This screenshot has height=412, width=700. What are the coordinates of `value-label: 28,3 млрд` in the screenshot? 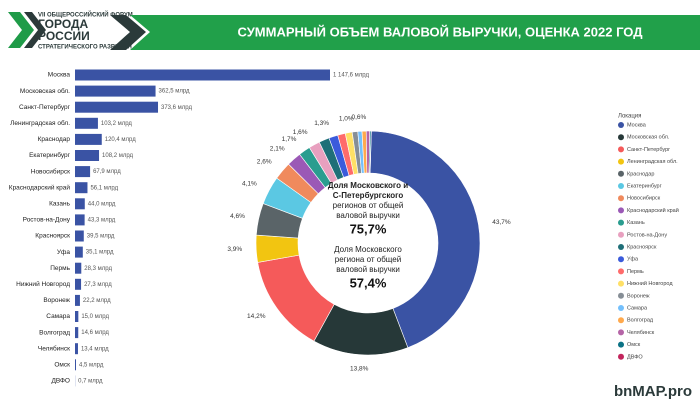 It's located at (98, 269).